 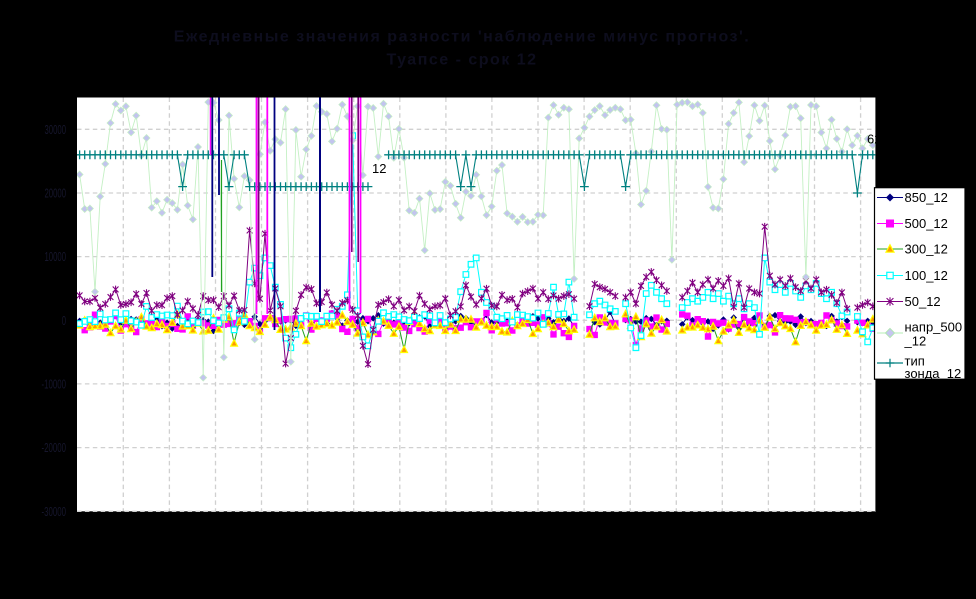 What do you see at coordinates (64, 320) in the screenshot?
I see `svg-text: 0` at bounding box center [64, 320].